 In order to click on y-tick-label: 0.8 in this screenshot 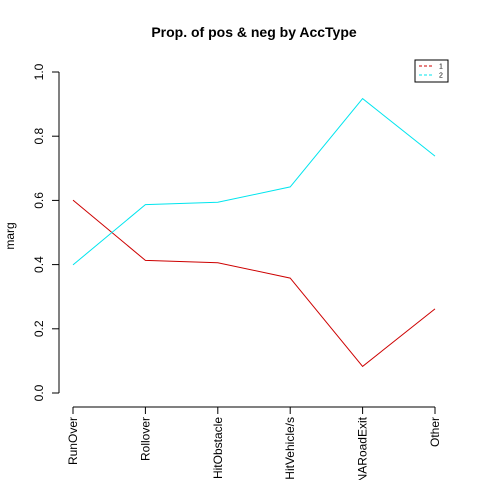, I will do `click(39, 136)`.